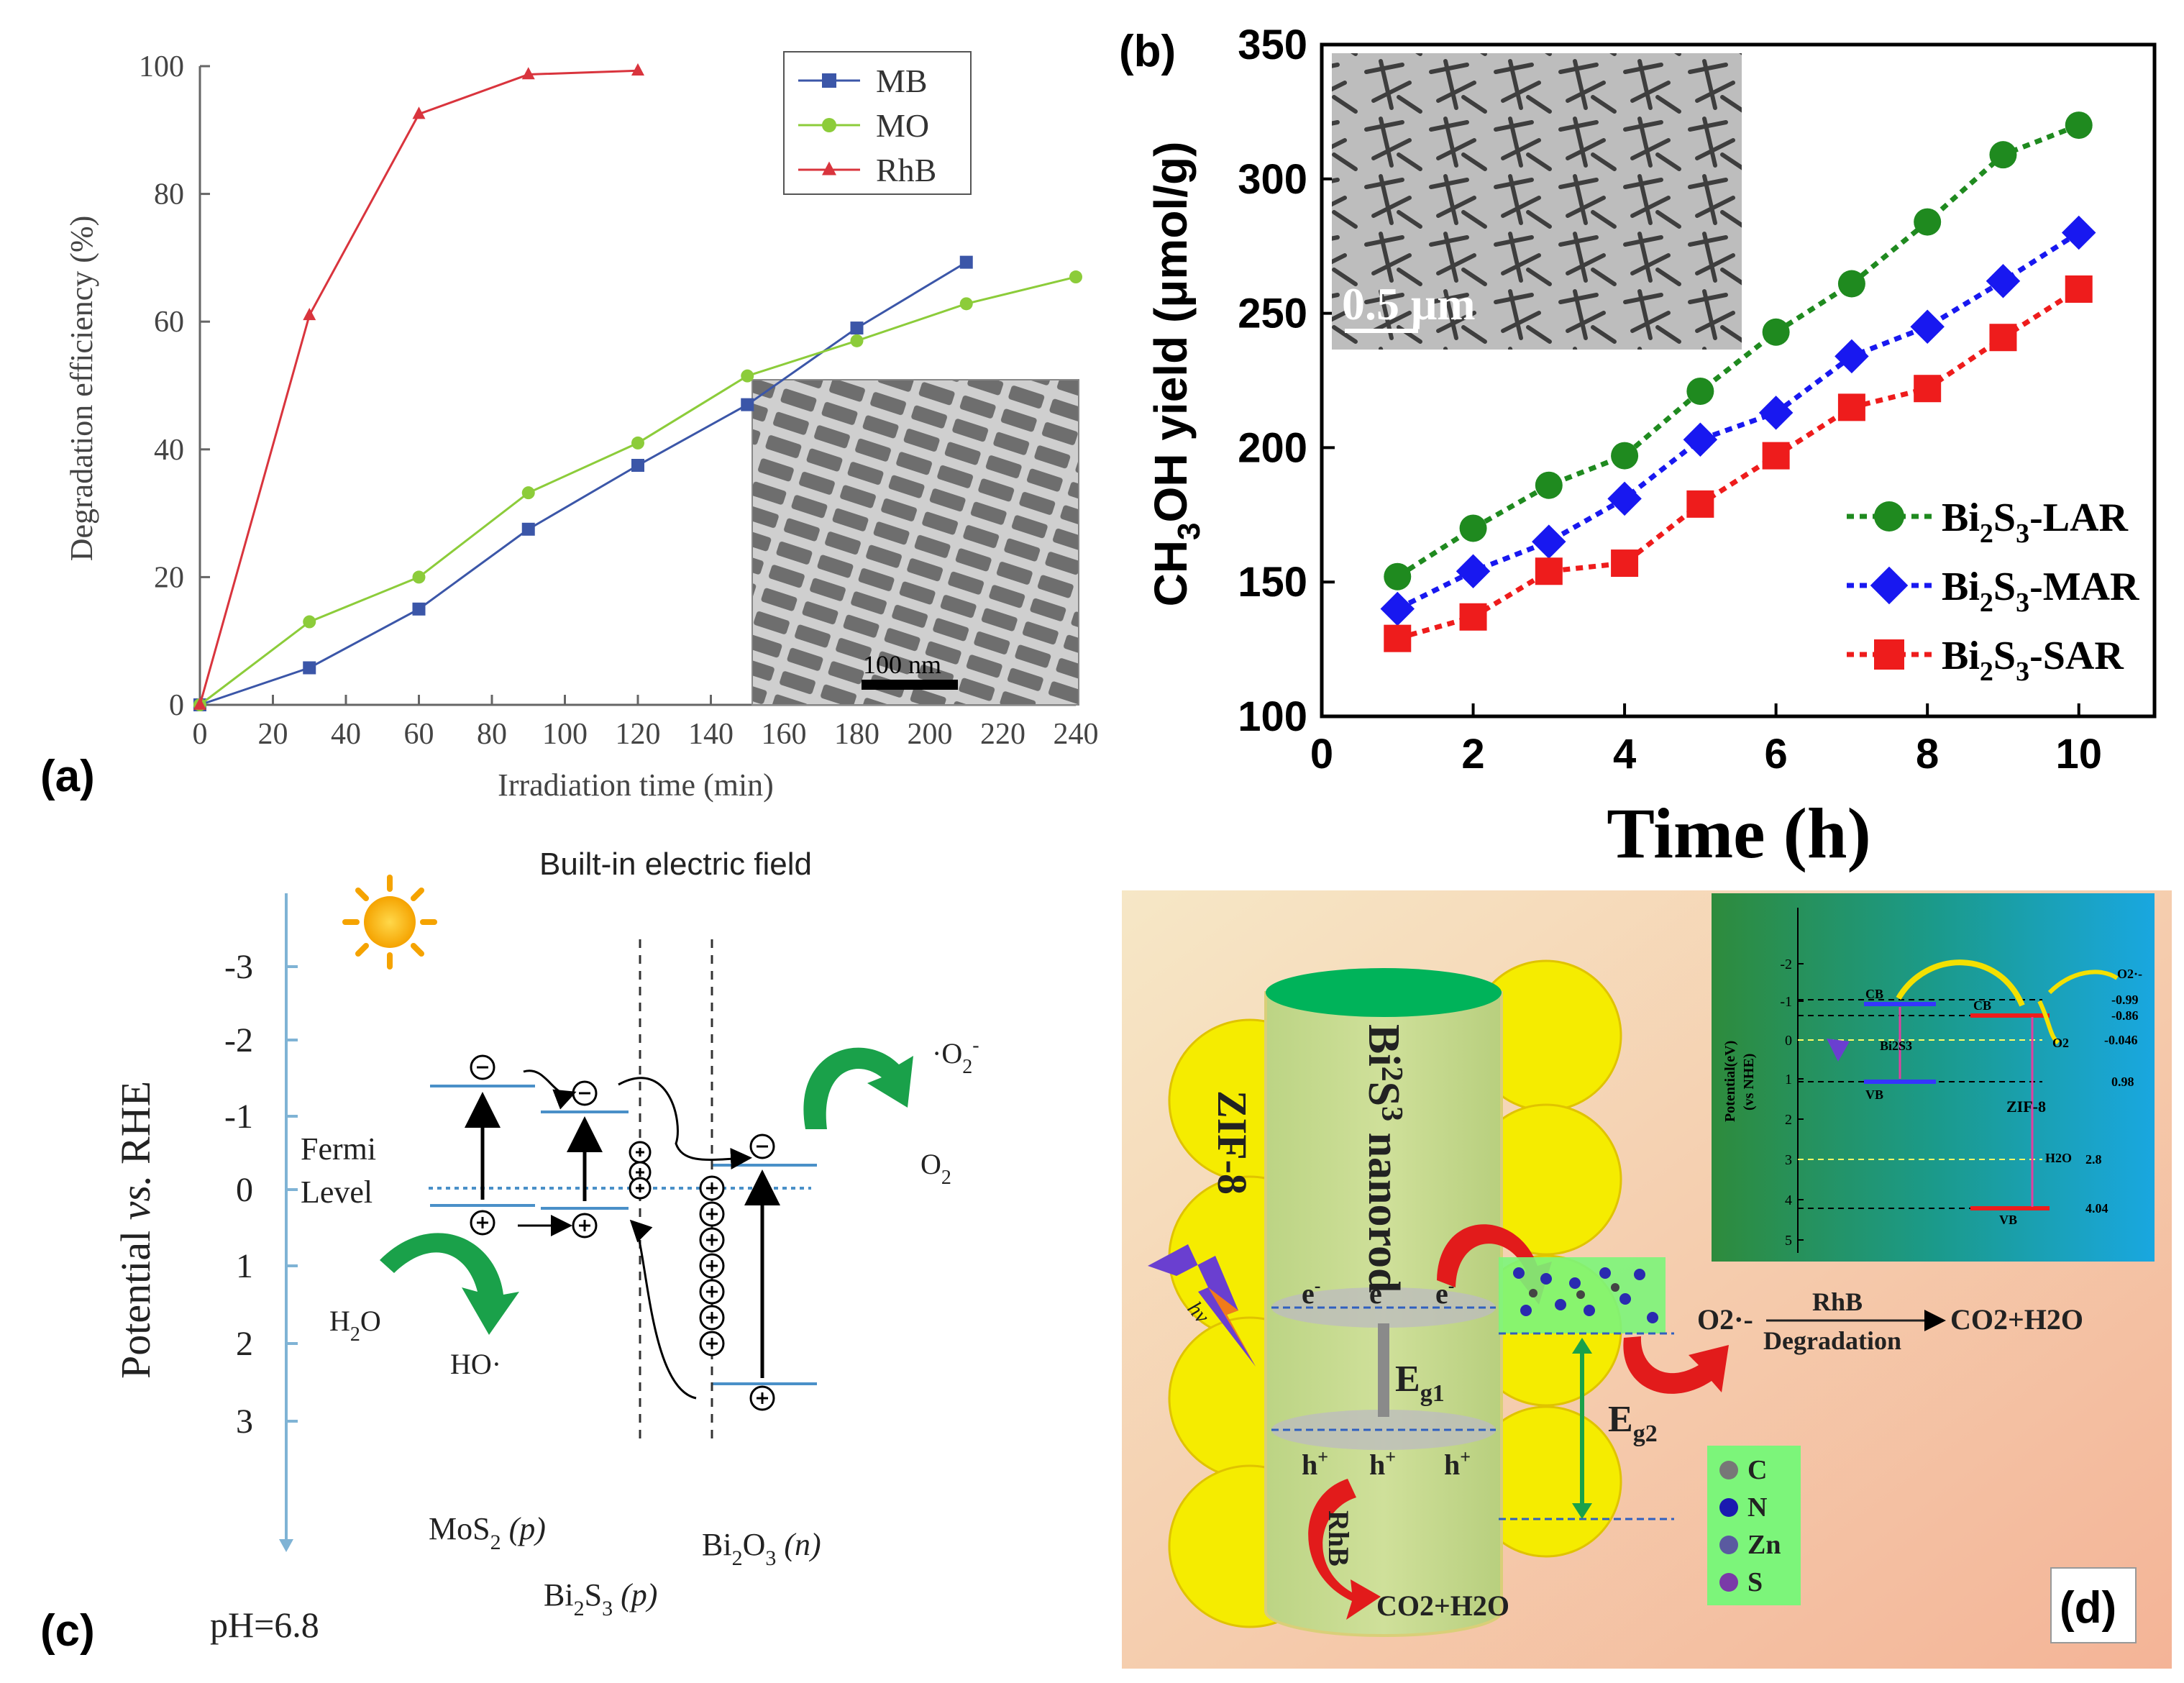 Image resolution: width=2184 pixels, height=1683 pixels. What do you see at coordinates (1730, 1081) in the screenshot?
I see `inset-y-label: Potential(eV)` at bounding box center [1730, 1081].